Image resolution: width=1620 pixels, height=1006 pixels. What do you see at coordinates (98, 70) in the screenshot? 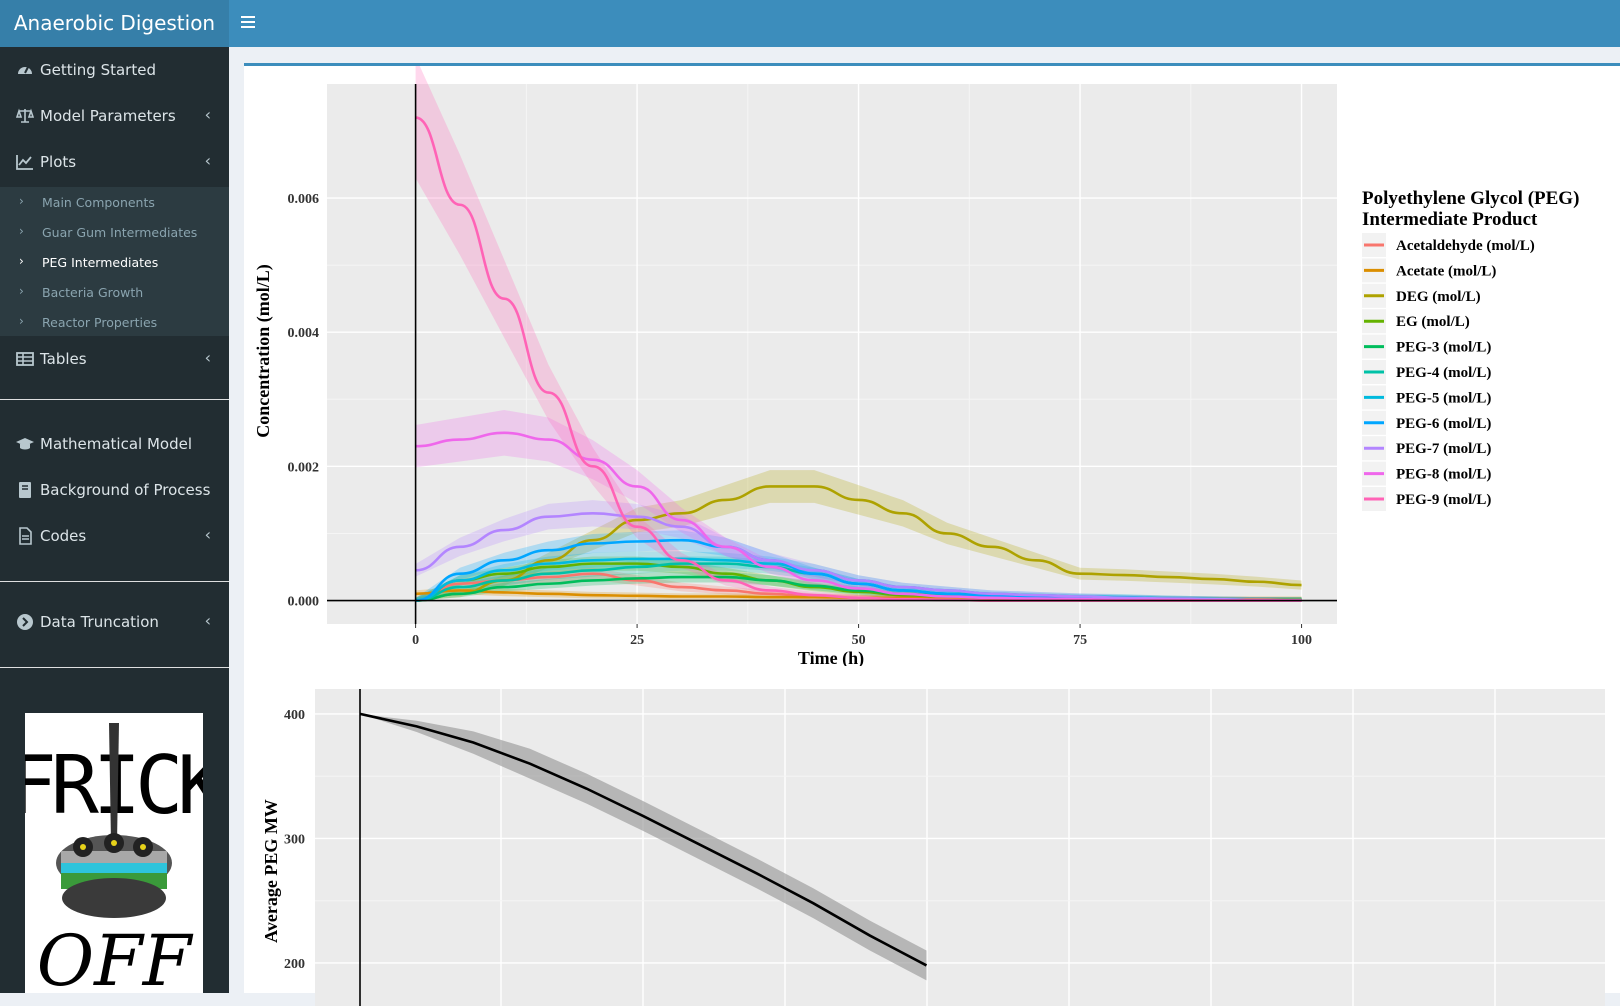
I see `sidebar-item-label: Getting Started` at bounding box center [98, 70].